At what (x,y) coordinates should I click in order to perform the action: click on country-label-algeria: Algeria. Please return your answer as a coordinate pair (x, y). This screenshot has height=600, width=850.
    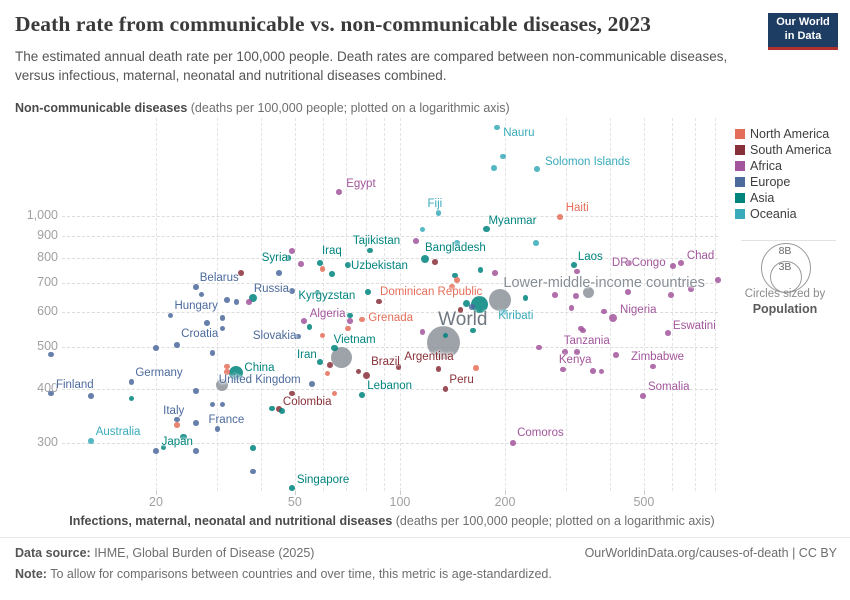
    Looking at the image, I should click on (327, 313).